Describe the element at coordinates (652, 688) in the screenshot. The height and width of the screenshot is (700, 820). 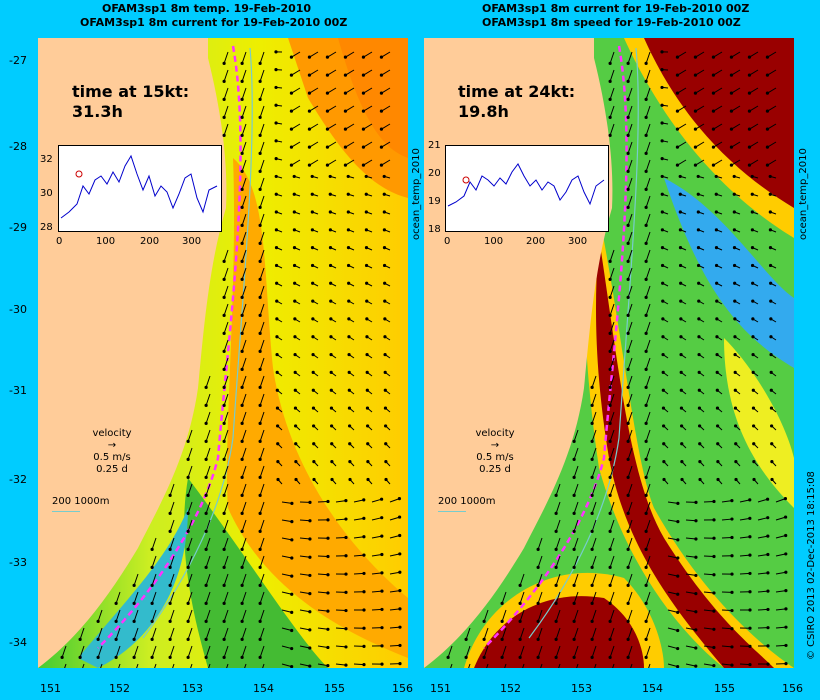
I see `lon-tick: 154` at that location.